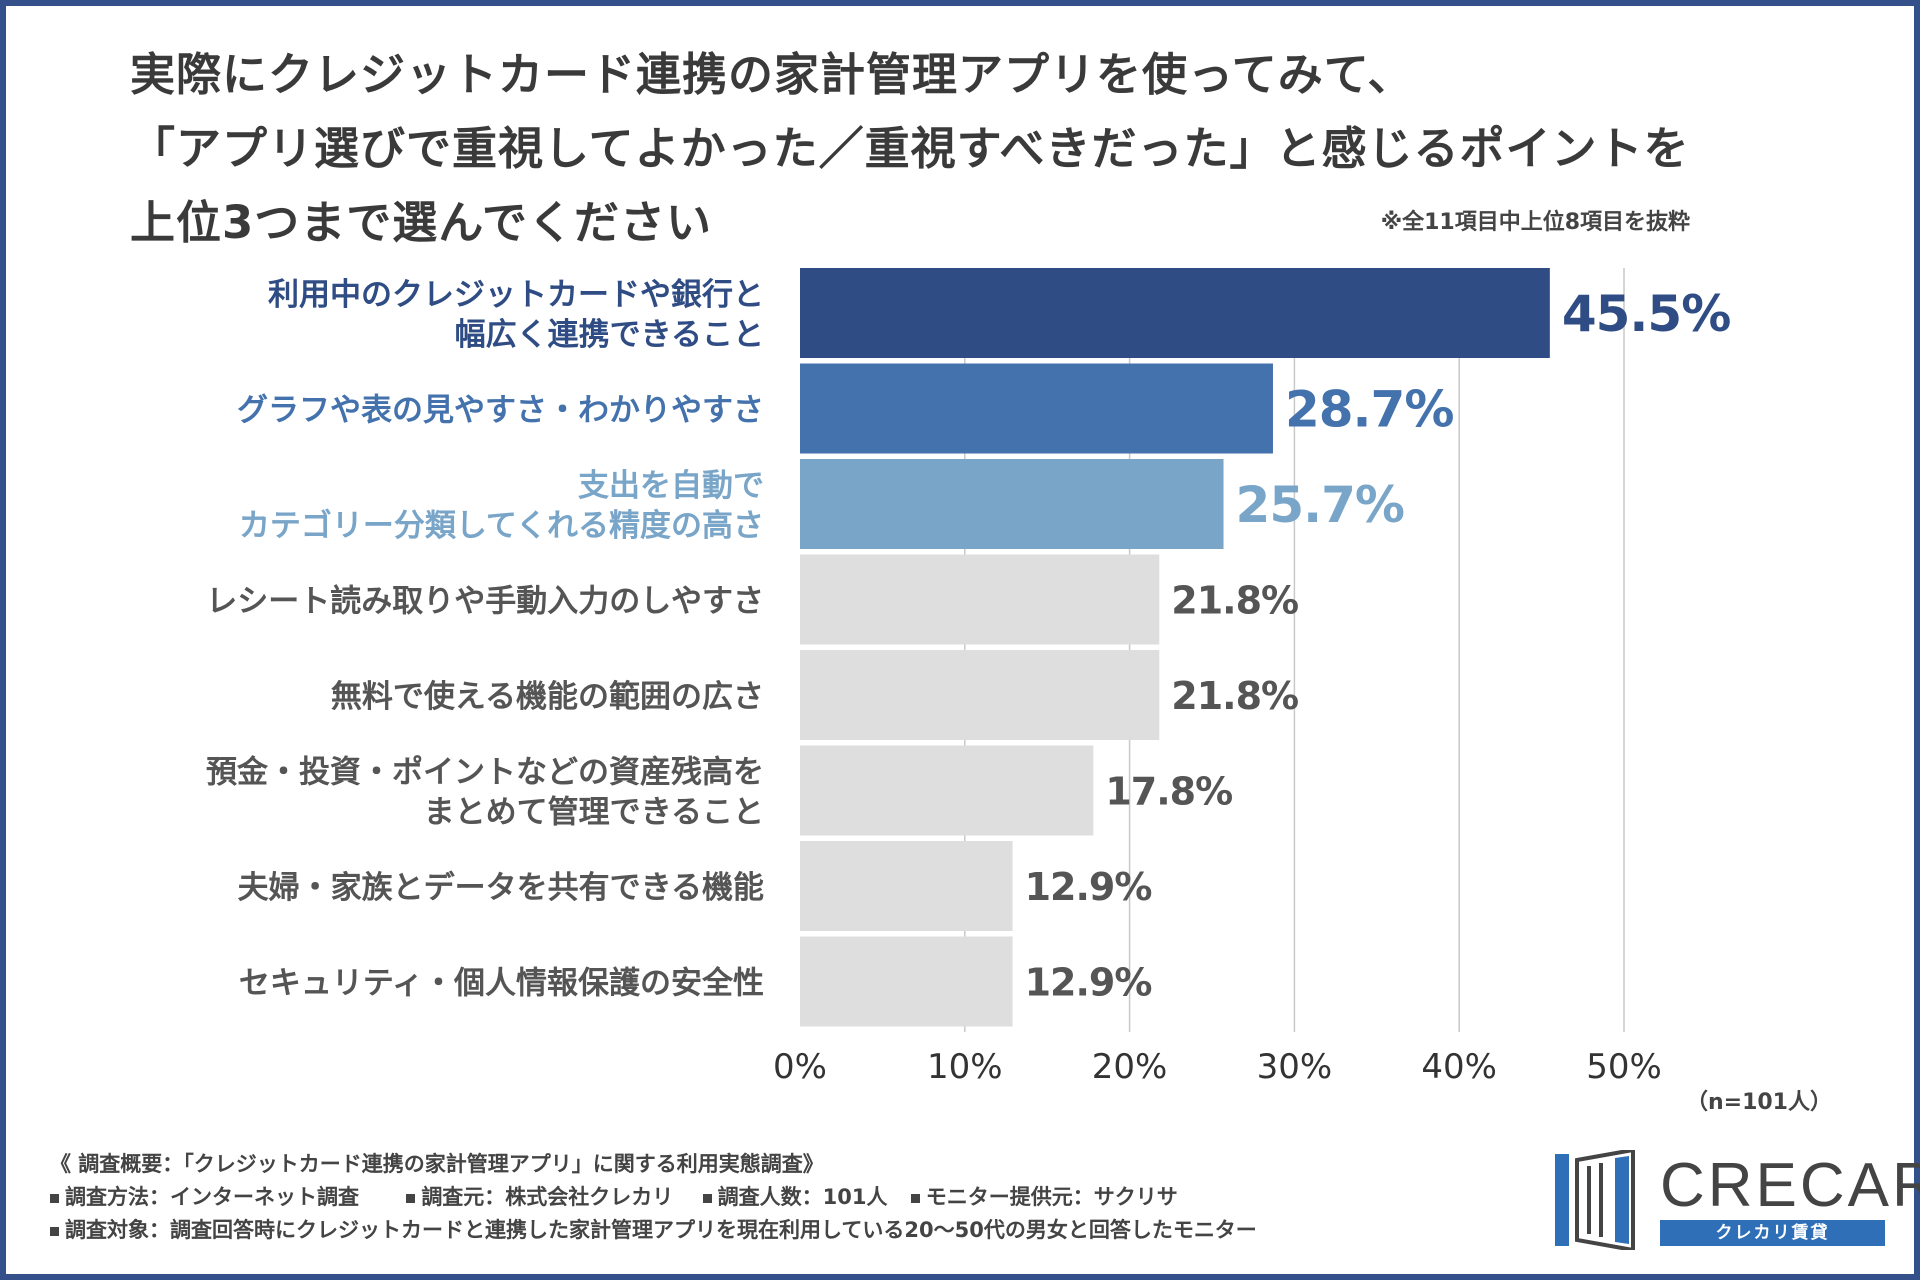  Describe the element at coordinates (1595, 1200) in the screenshot. I see `door-logo-icon` at that location.